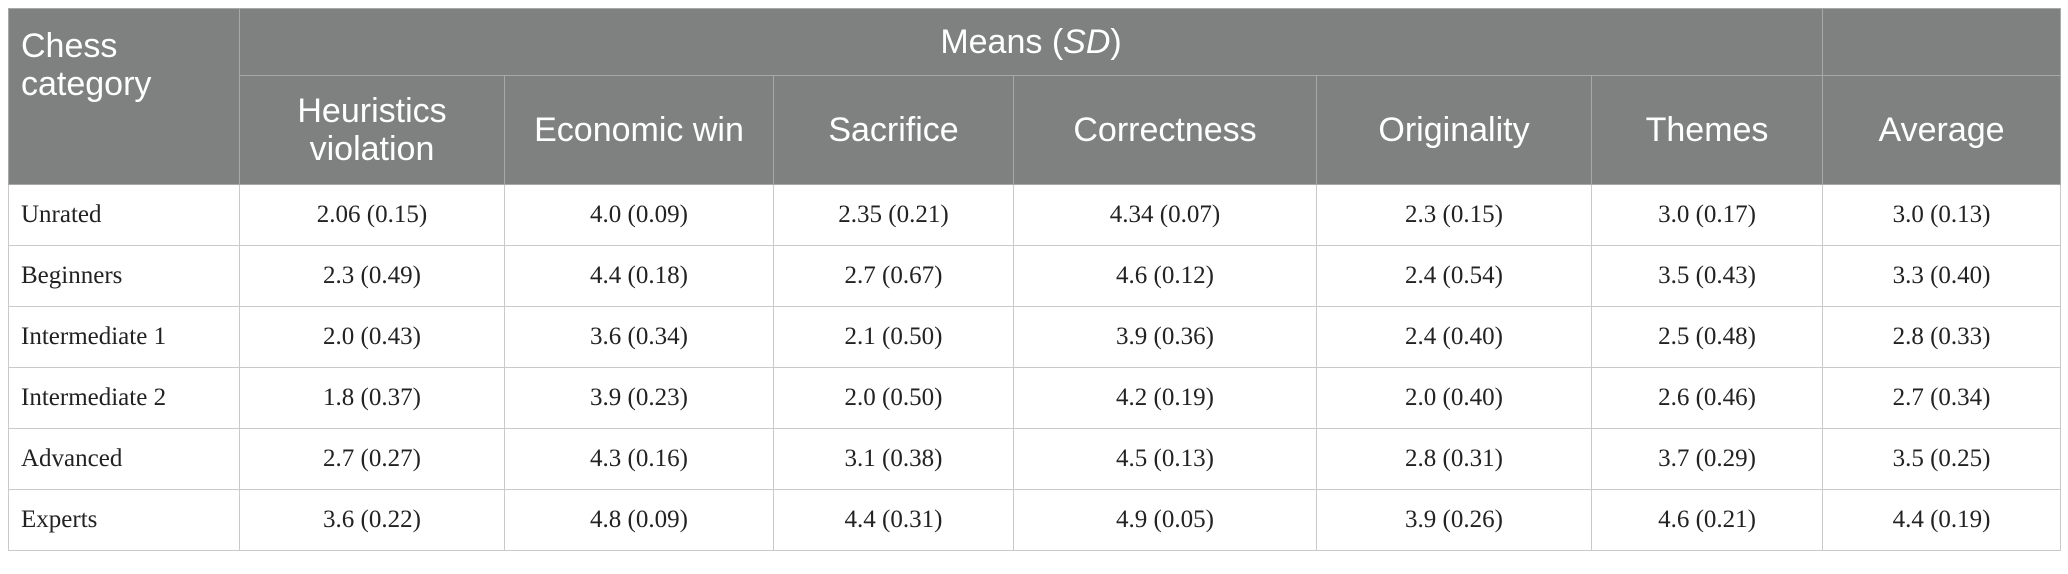  Describe the element at coordinates (1454, 215) in the screenshot. I see `cell-originality: 2.3 (0.15)` at that location.